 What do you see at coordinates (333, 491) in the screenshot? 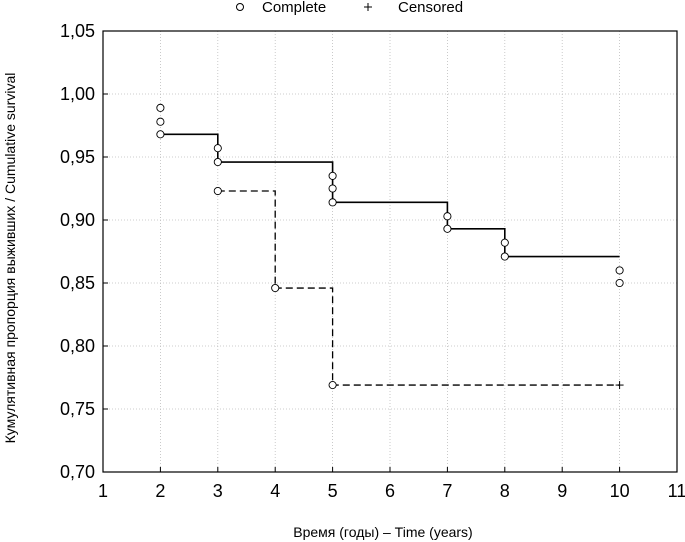
I see `x-tick-label: 5` at bounding box center [333, 491].